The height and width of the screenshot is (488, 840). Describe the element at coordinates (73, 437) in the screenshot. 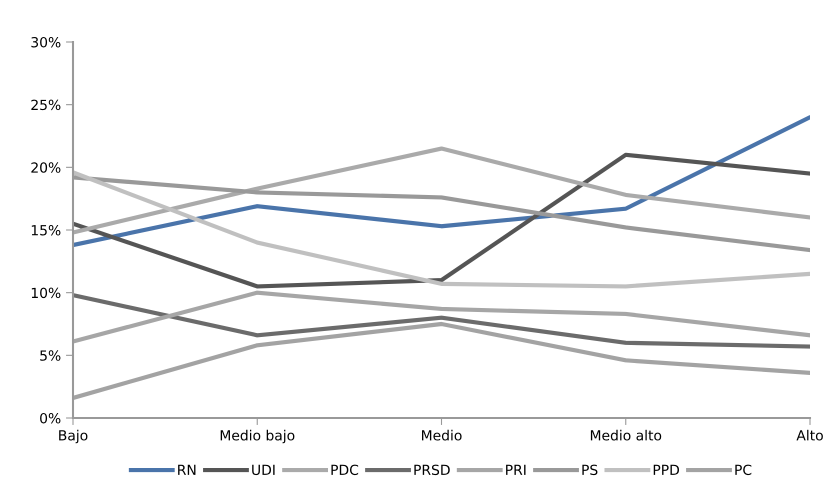

I see `x-tick-label: Bajo` at that location.